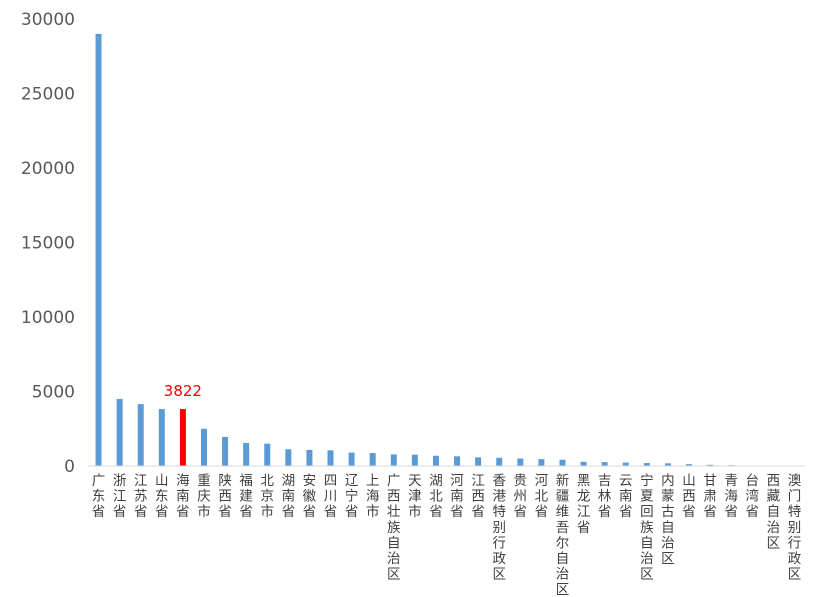  Describe the element at coordinates (415, 496) in the screenshot. I see `x-tick-label: 天津市` at that location.